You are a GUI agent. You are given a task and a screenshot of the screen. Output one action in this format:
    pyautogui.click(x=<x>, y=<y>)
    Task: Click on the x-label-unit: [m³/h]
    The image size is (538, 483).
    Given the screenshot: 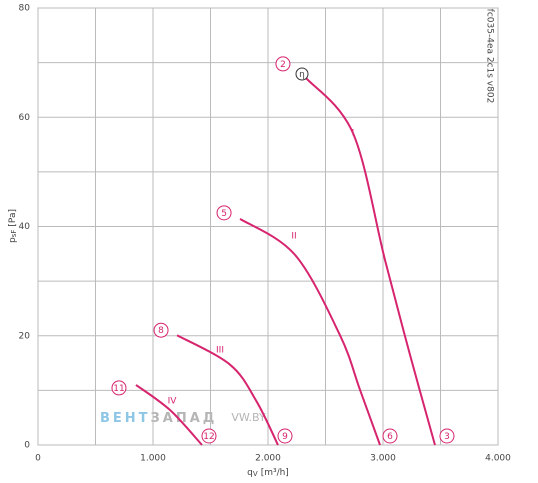 What is the action you would take?
    pyautogui.click(x=275, y=473)
    